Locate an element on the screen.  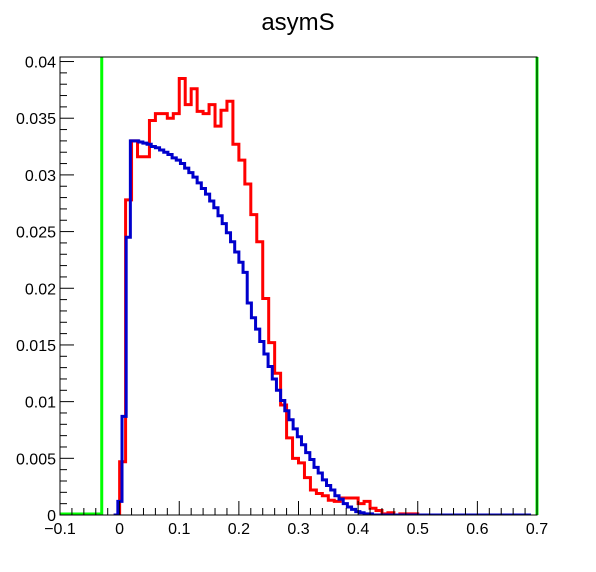
y-tick-label: 0.025 is located at coordinates (36, 233).